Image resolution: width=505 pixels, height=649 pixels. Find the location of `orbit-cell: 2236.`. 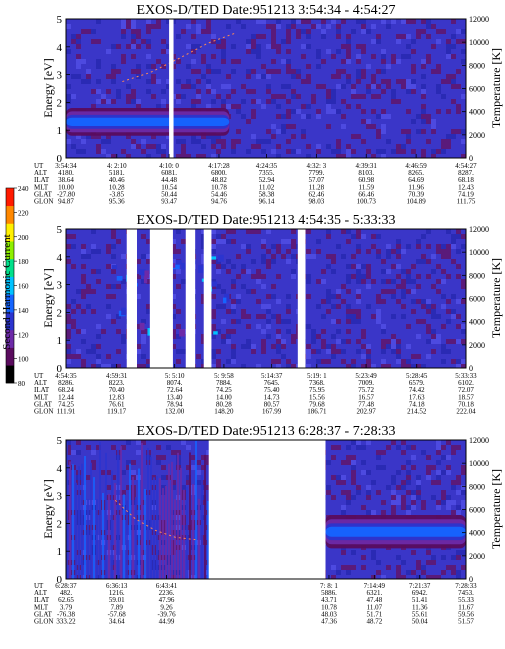

orbit-cell: 2236. is located at coordinates (167, 593).